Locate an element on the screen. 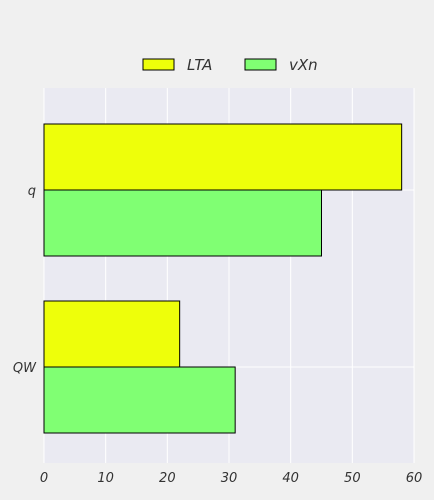  x-tick-label: 30 is located at coordinates (229, 478).